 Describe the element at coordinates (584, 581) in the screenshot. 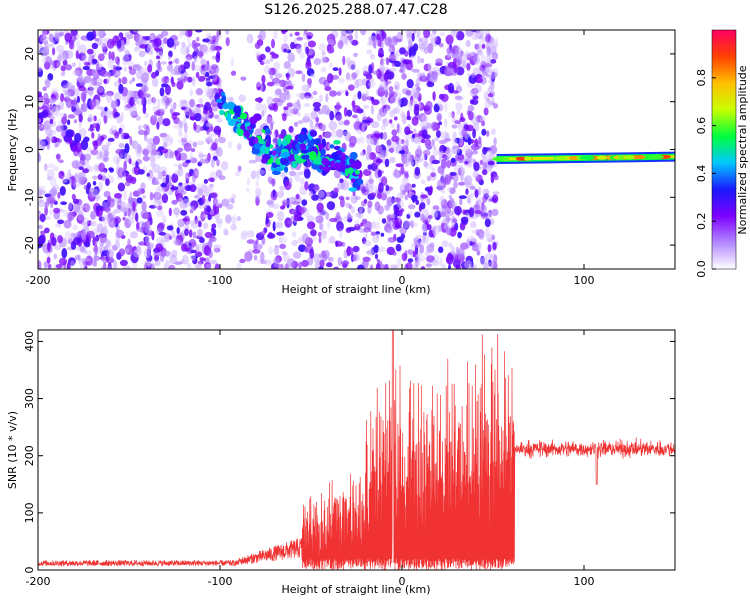

I see `x-tick-label: 100` at that location.